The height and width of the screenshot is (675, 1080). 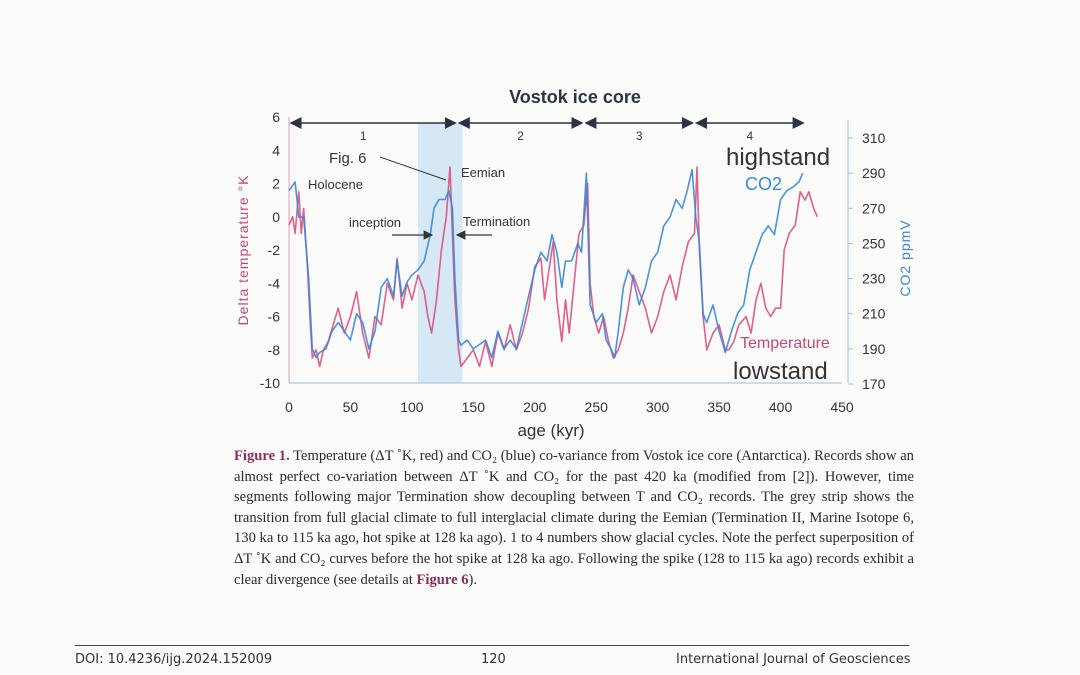 I want to click on y2-tick-label: 270, so click(x=874, y=208).